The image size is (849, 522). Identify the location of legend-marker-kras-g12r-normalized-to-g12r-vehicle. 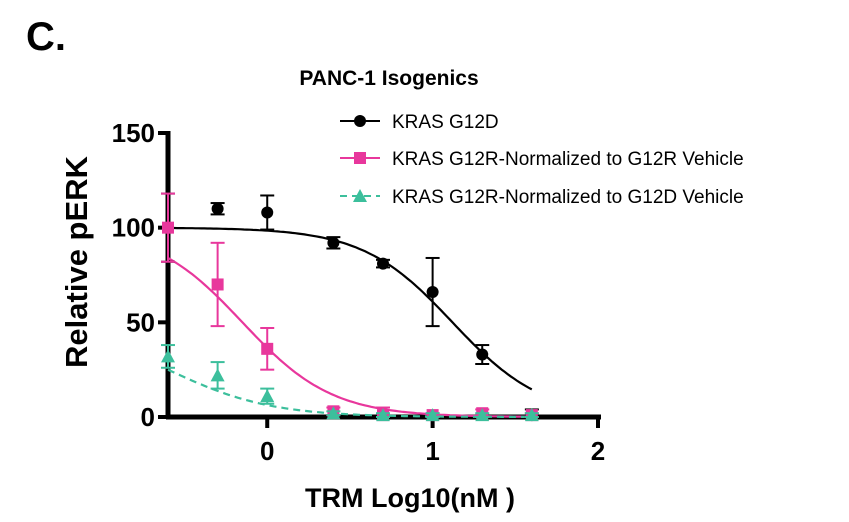
(360, 158).